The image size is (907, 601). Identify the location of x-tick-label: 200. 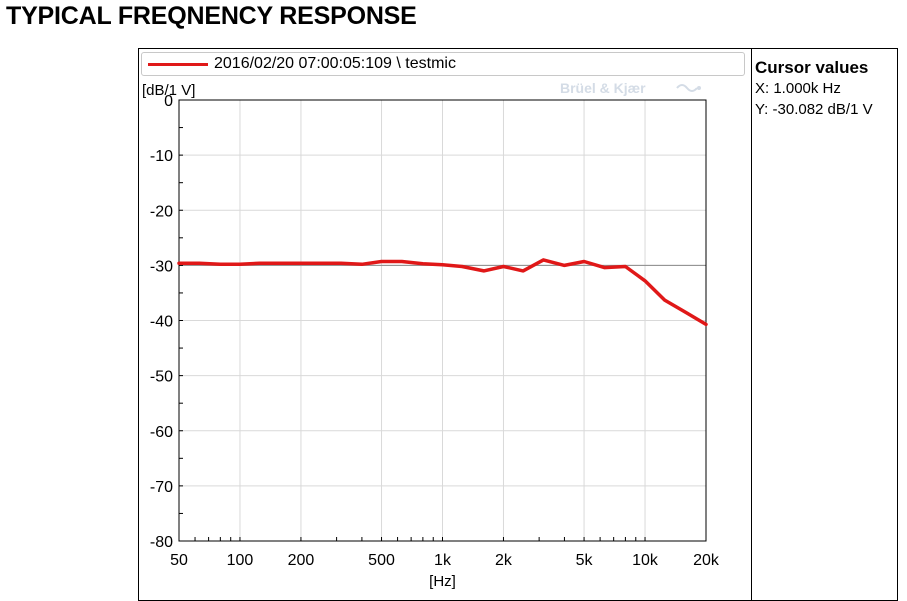
(301, 560).